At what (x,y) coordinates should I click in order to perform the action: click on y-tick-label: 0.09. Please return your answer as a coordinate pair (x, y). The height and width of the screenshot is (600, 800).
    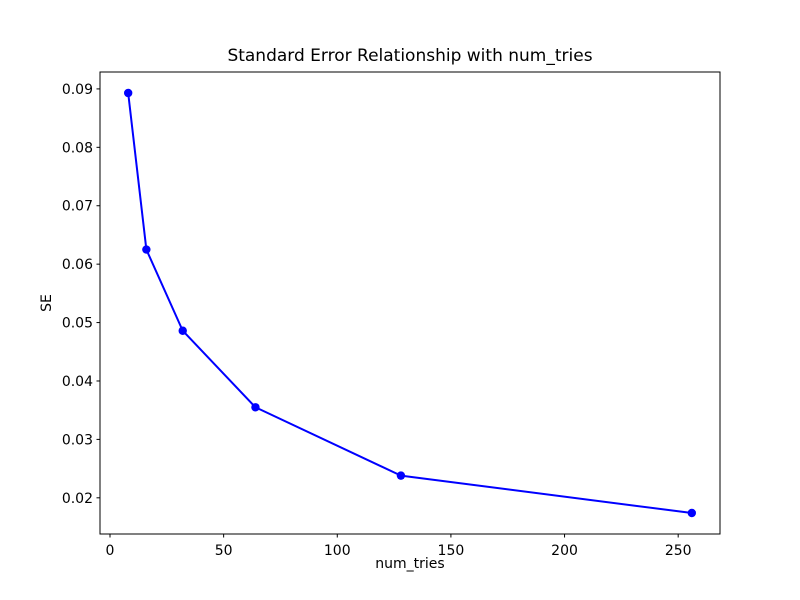
    Looking at the image, I should click on (77, 90).